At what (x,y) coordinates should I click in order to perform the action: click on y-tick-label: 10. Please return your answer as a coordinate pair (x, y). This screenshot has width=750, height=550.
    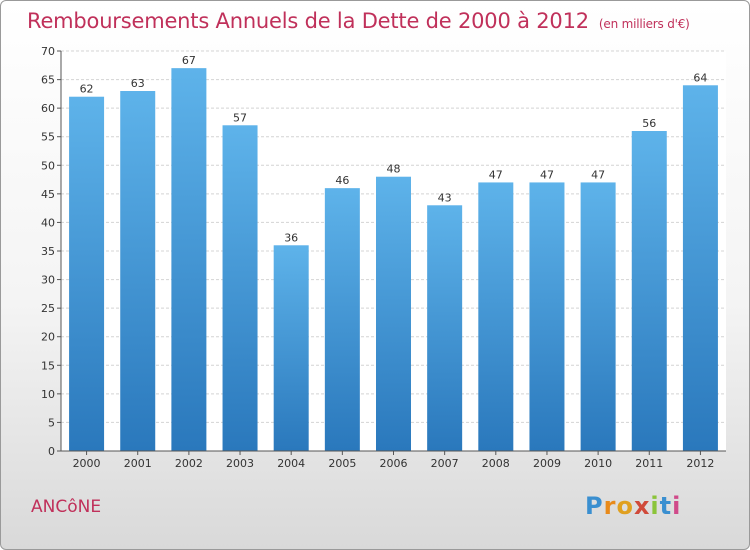
    Looking at the image, I should click on (48, 394).